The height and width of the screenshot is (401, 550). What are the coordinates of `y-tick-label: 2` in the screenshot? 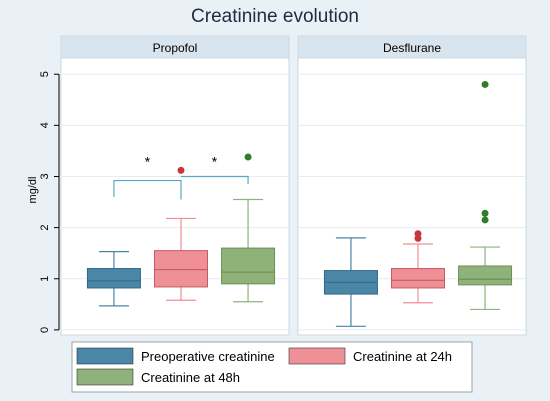 It's located at (45, 228).